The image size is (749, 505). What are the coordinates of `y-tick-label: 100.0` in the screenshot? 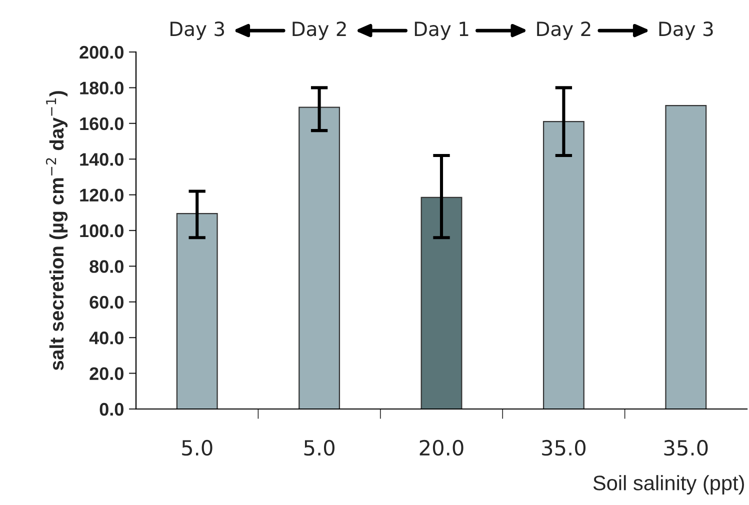 It's located at (102, 231).